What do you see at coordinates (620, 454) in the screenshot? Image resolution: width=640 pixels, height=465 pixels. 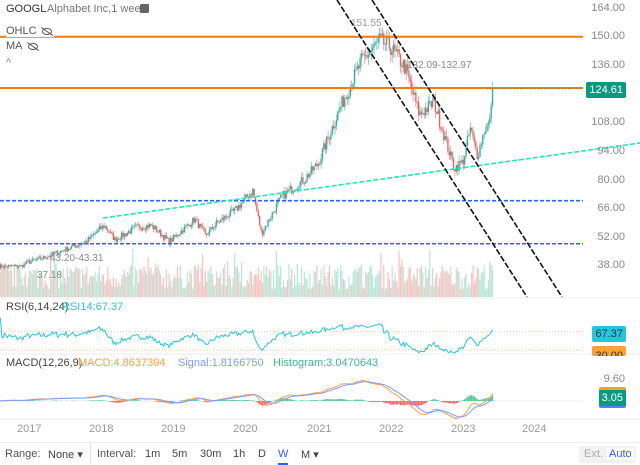 I see `auto-button: Auto` at bounding box center [620, 454].